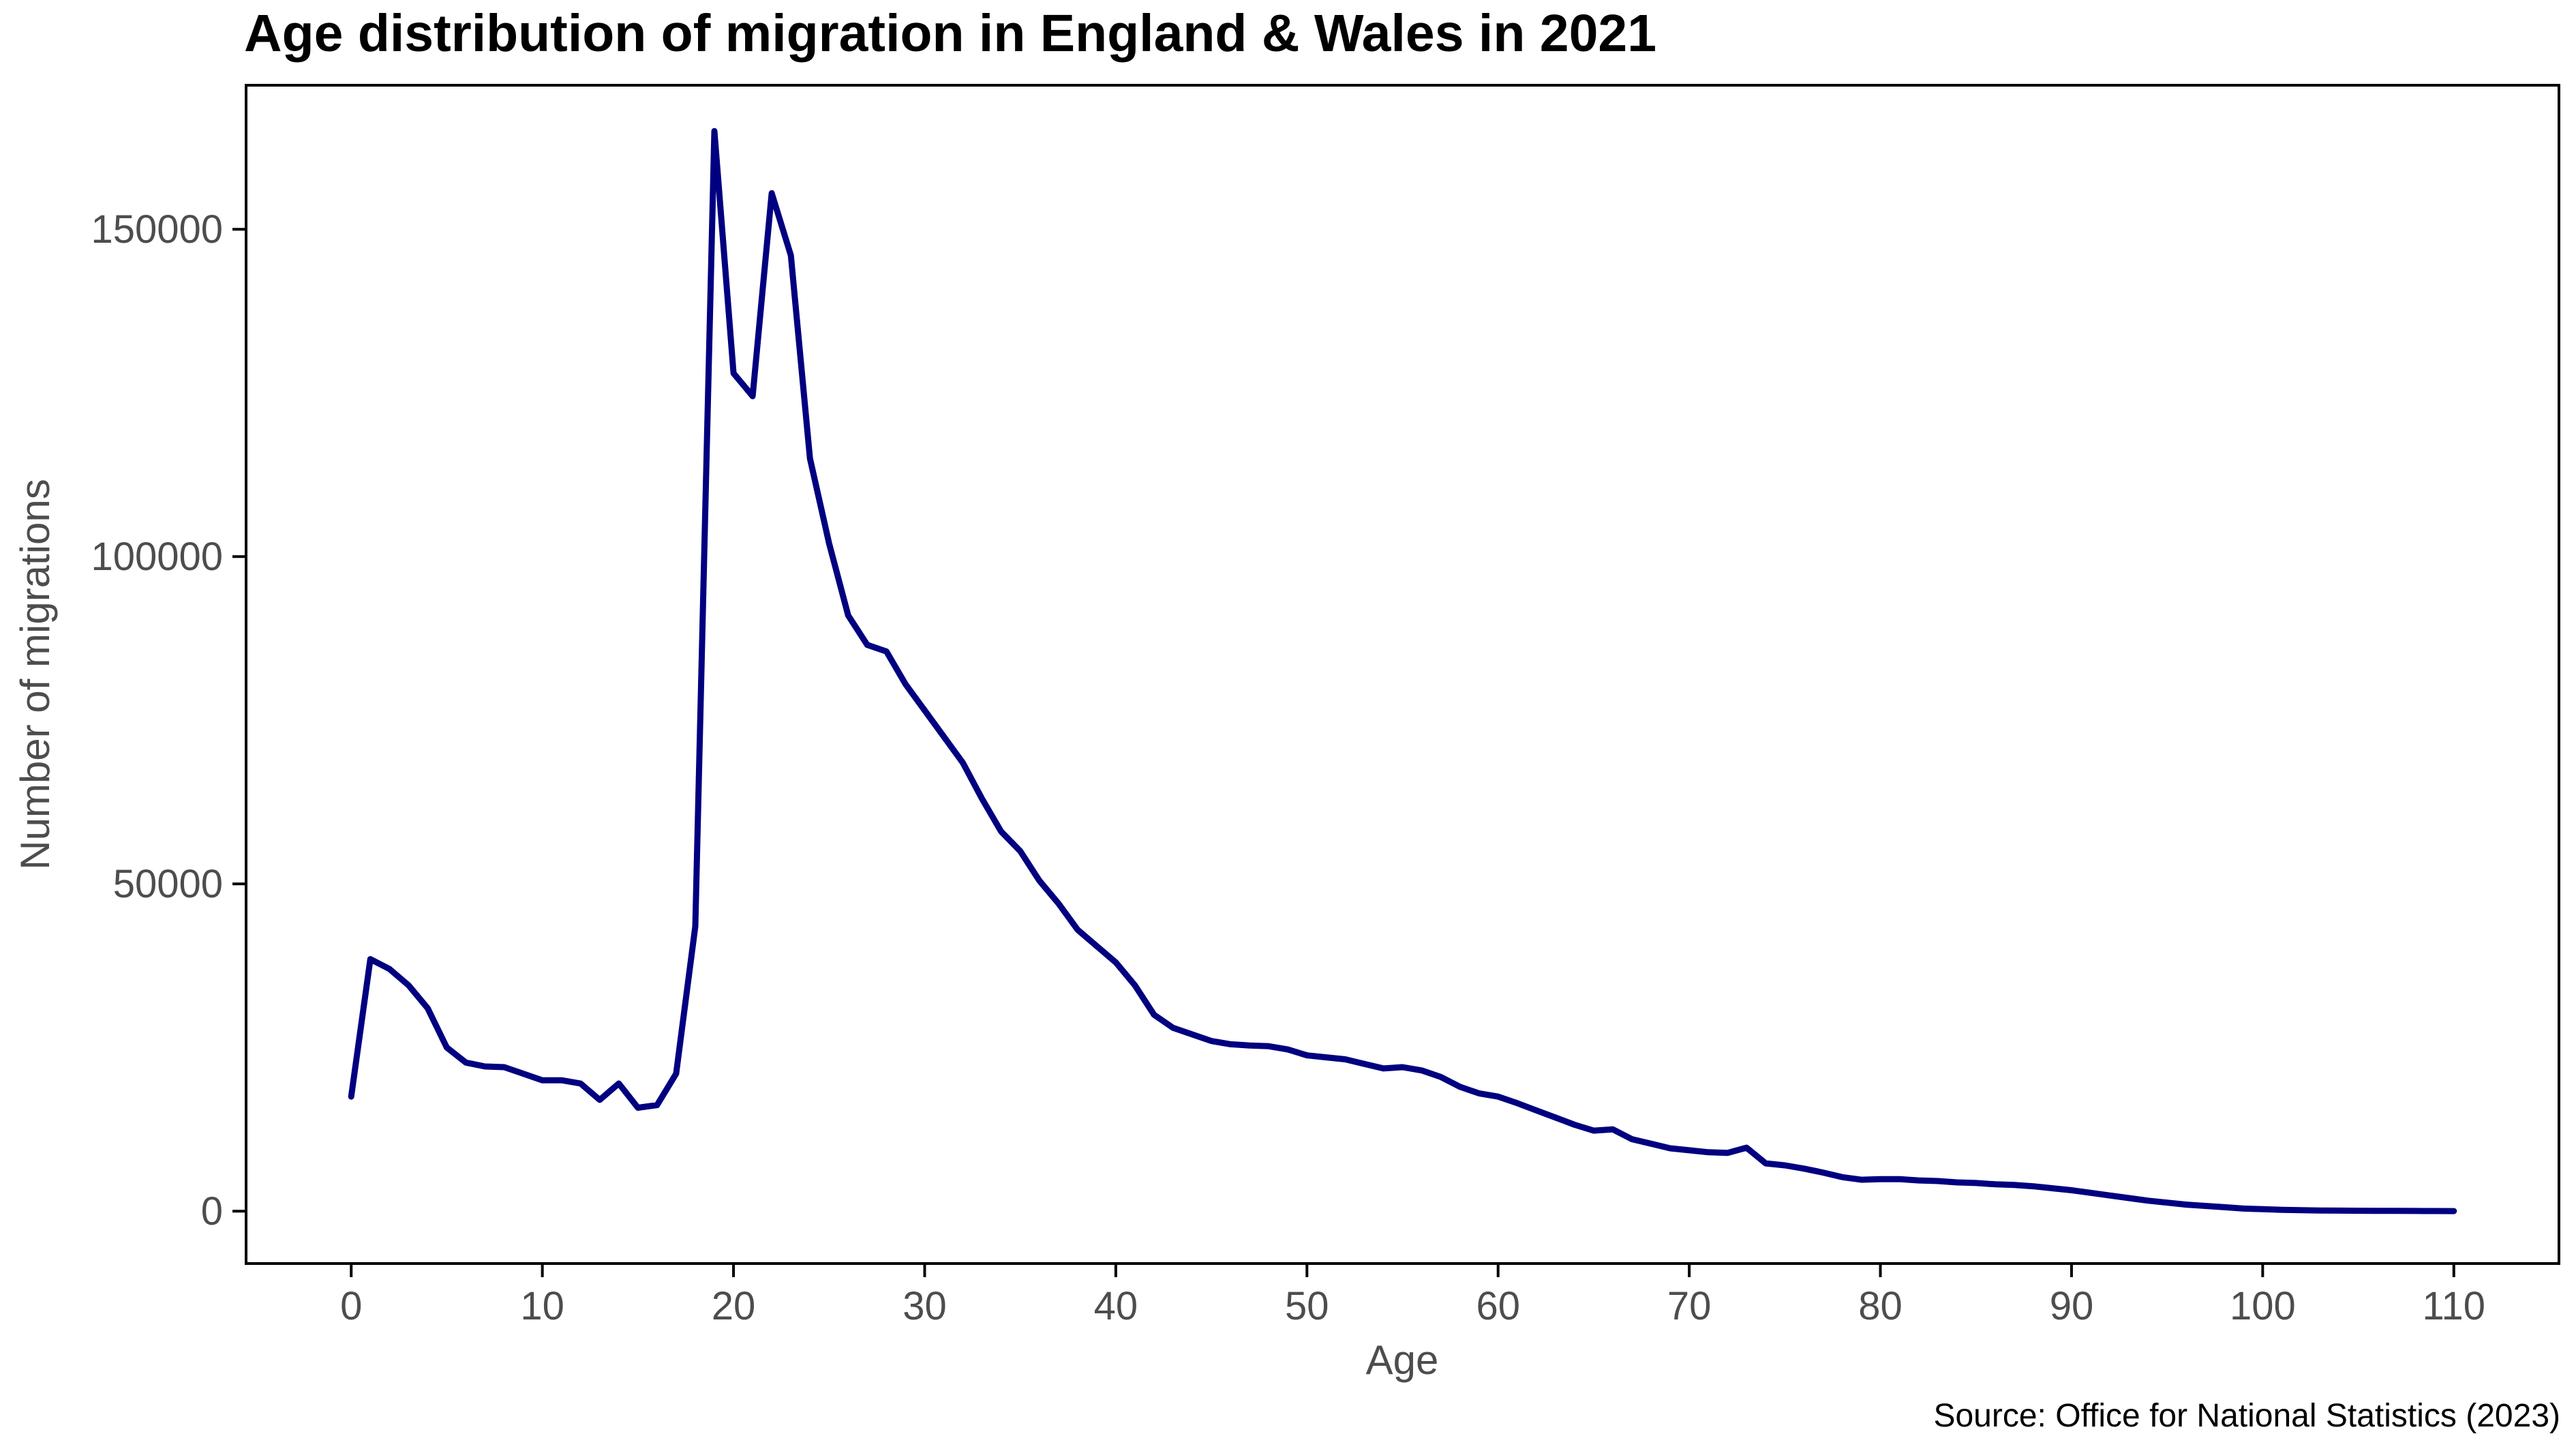 Image resolution: width=2576 pixels, height=1449 pixels. What do you see at coordinates (2072, 1306) in the screenshot?
I see `x-tick-label: 90` at bounding box center [2072, 1306].